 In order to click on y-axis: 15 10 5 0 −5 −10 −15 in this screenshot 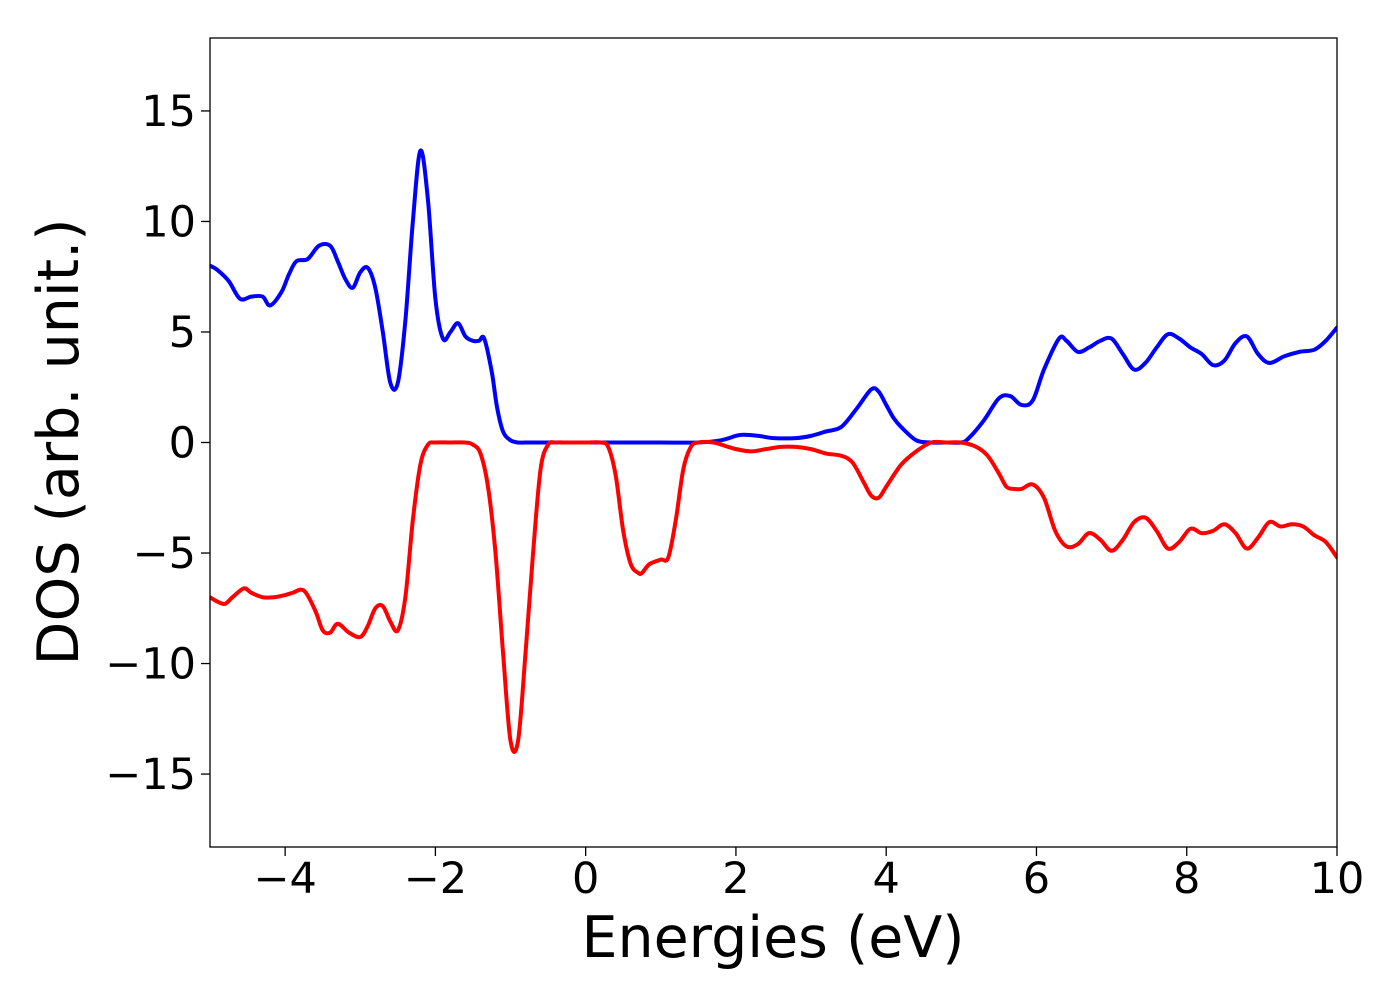, I will do `click(157, 443)`.